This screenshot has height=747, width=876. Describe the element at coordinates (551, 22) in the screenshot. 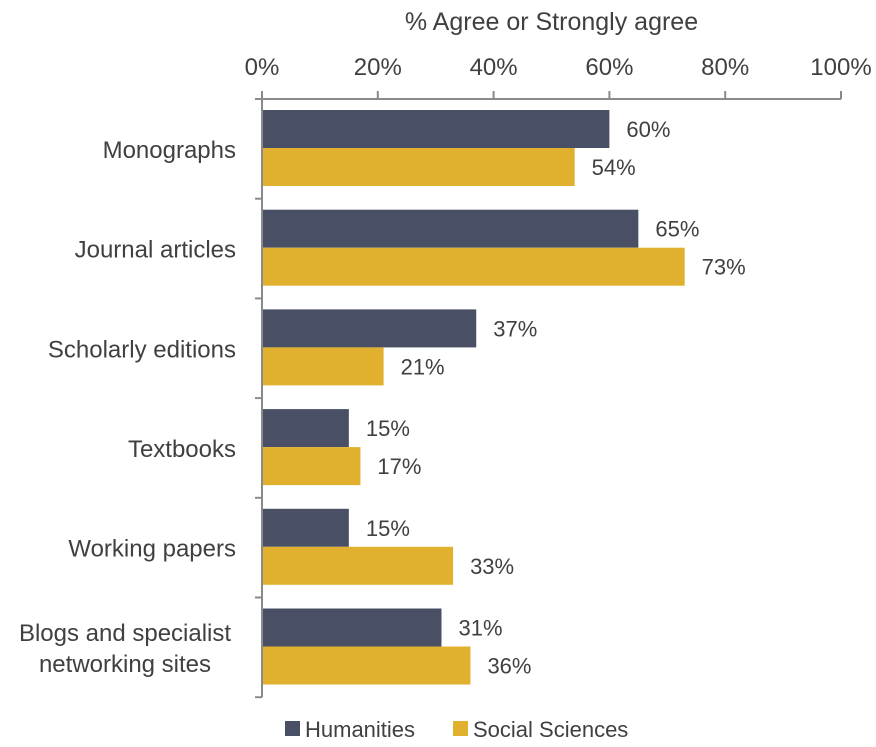

I see `axis-title: % Agree or Strongly agree` at that location.